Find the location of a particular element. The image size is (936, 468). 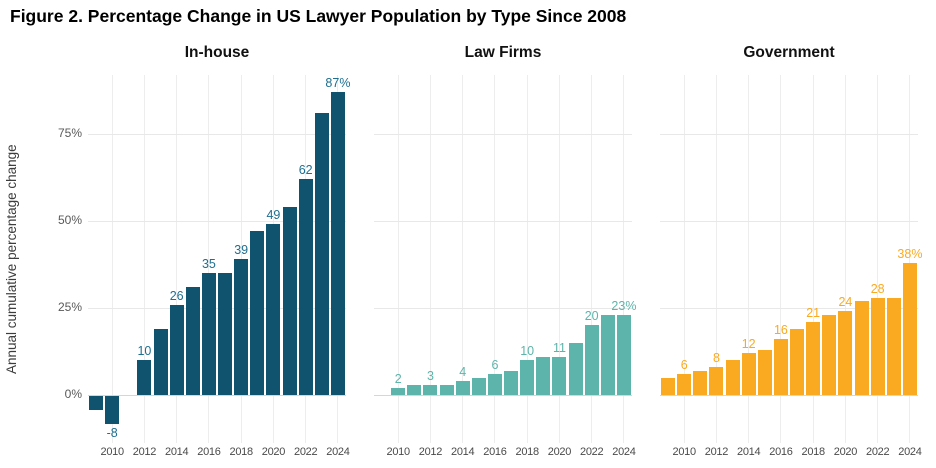

bar-law-firms-2013 is located at coordinates (446, 389).